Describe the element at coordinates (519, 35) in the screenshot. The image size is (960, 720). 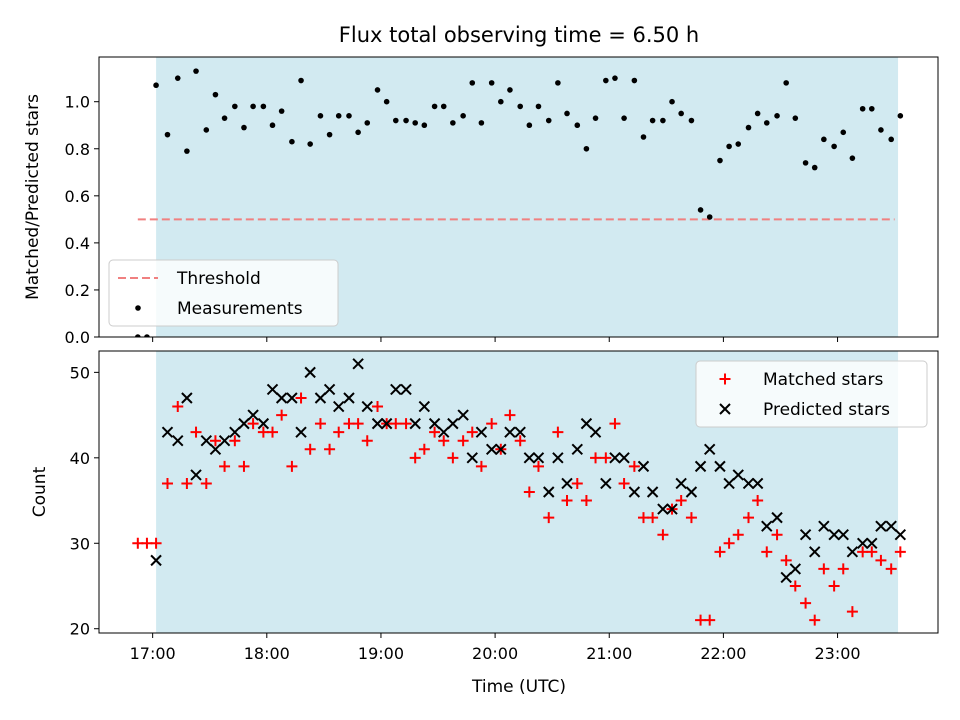
I see `chart-title: Flux total observing time = 6.50 h` at that location.